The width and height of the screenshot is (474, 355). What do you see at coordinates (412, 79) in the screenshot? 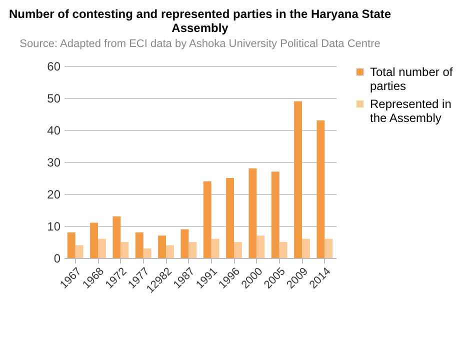
I see `legend-label: Total number of parties` at bounding box center [412, 79].